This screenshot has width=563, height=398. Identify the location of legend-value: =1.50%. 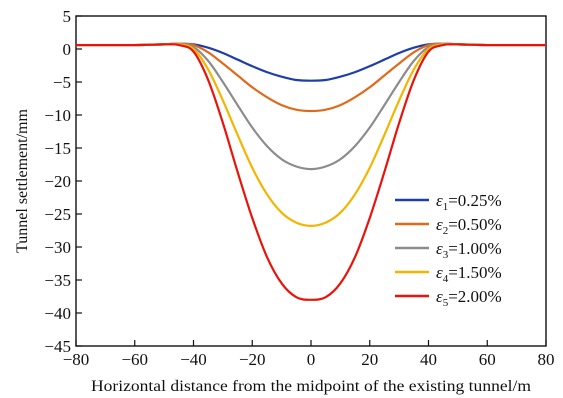
(475, 272).